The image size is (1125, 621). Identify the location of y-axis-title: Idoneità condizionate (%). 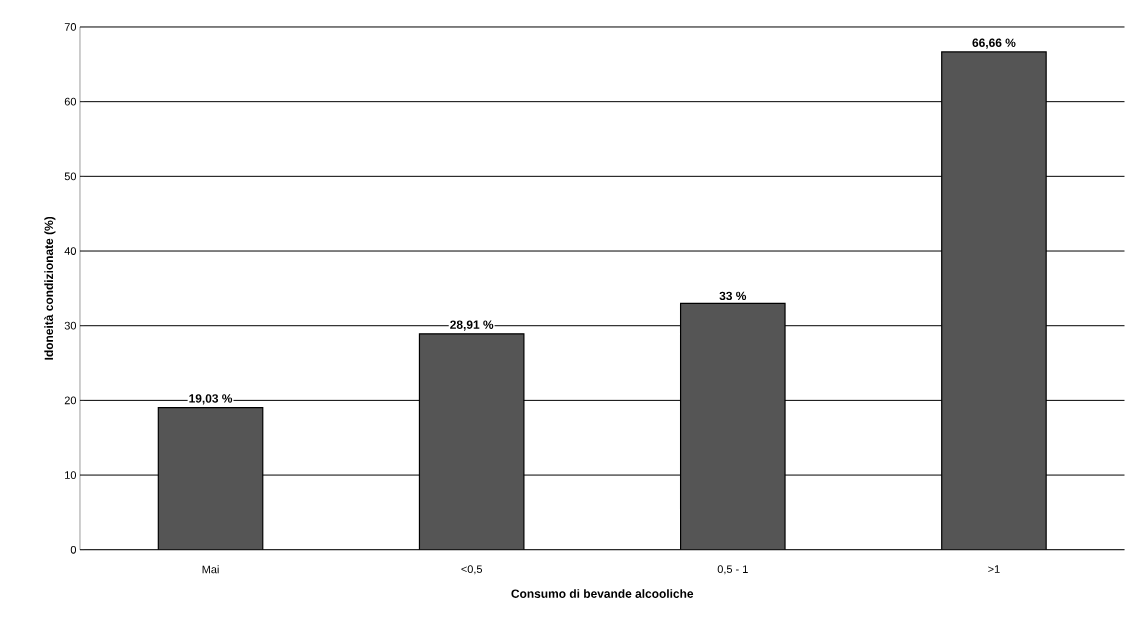
(50, 288).